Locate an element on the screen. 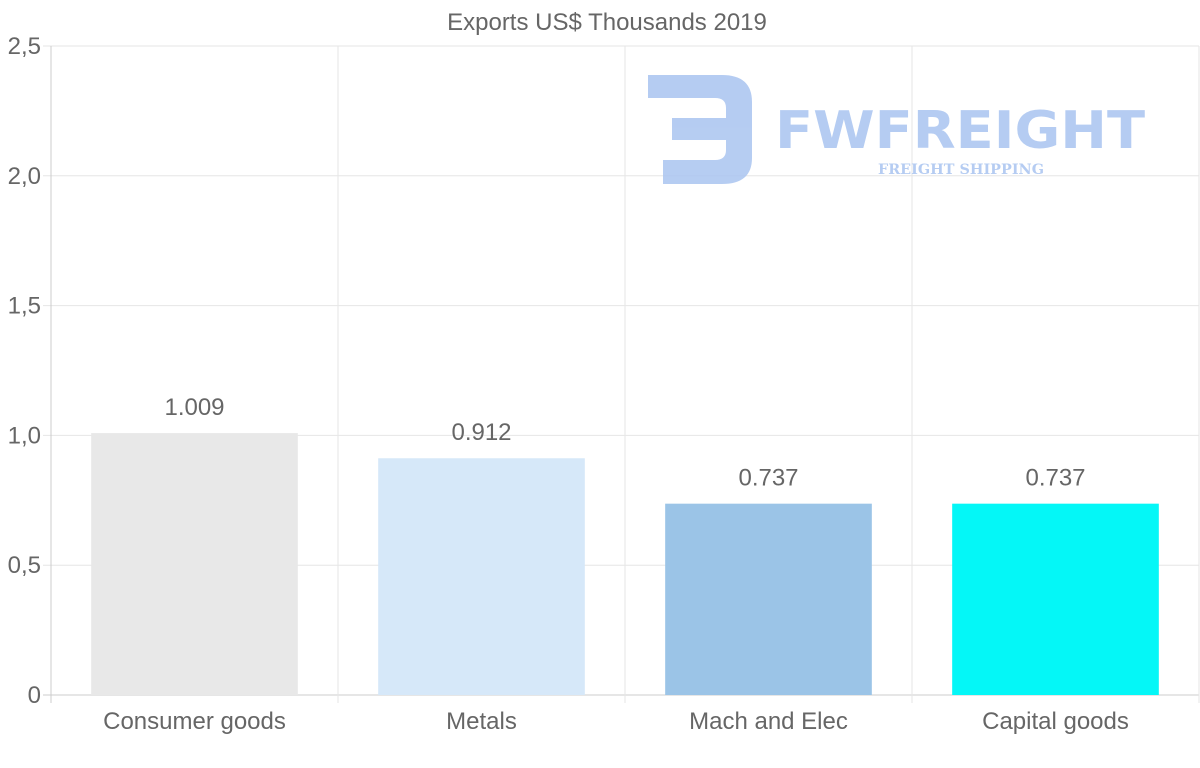  x-tick-label: Mach and Elec is located at coordinates (768, 721).